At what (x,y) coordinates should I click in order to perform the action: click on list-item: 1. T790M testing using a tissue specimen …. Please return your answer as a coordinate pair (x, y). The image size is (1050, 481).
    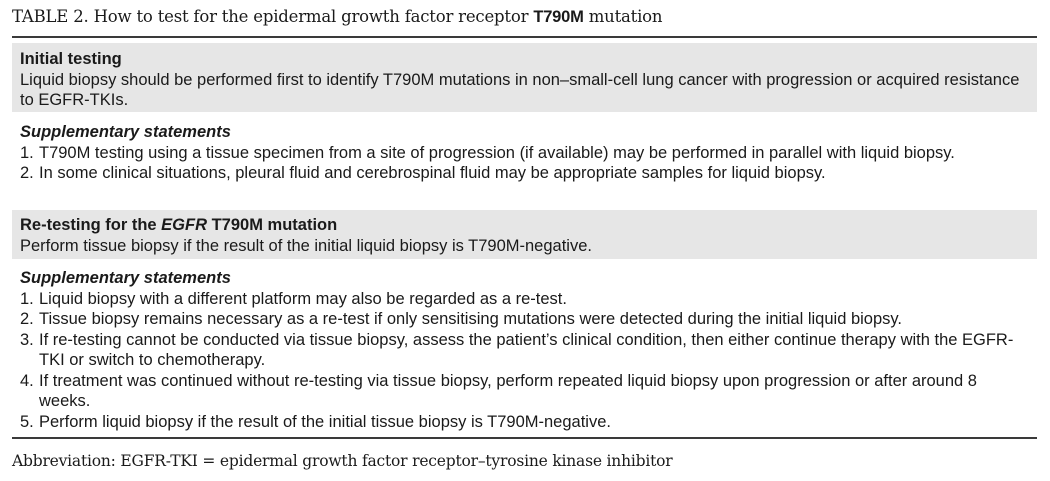
    Looking at the image, I should click on (524, 153).